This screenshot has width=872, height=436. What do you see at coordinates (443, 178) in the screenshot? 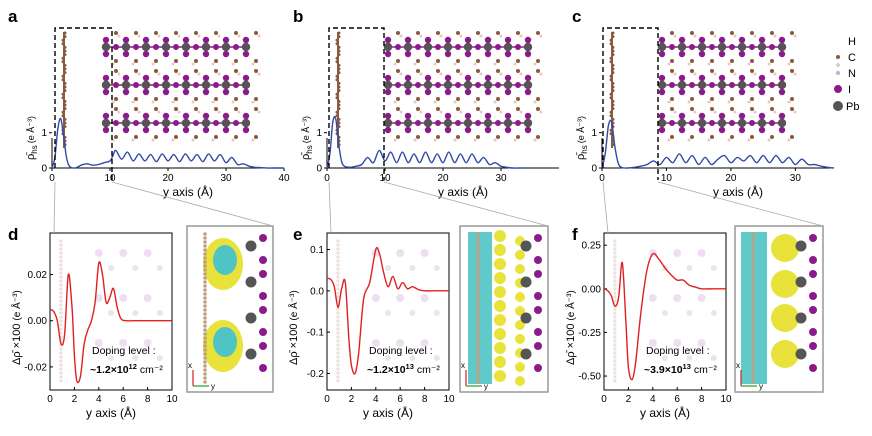
I see `top-x-tick-label: 20` at bounding box center [443, 178].